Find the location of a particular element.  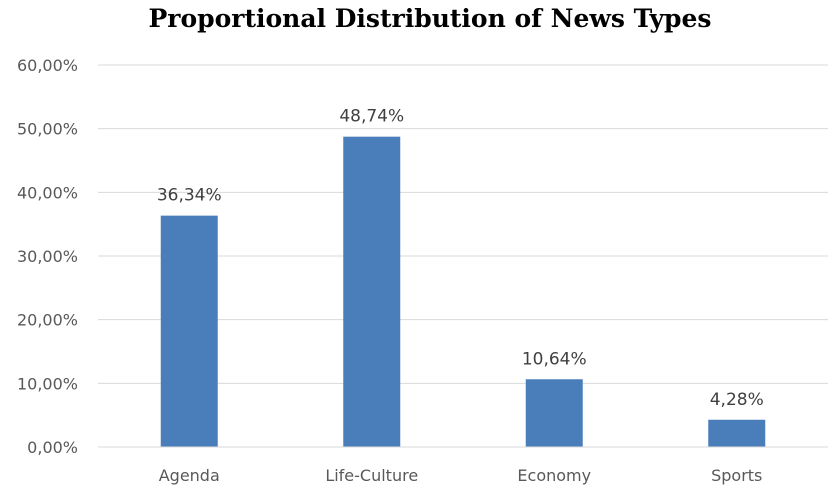

x-tick-label: Agenda is located at coordinates (189, 475).